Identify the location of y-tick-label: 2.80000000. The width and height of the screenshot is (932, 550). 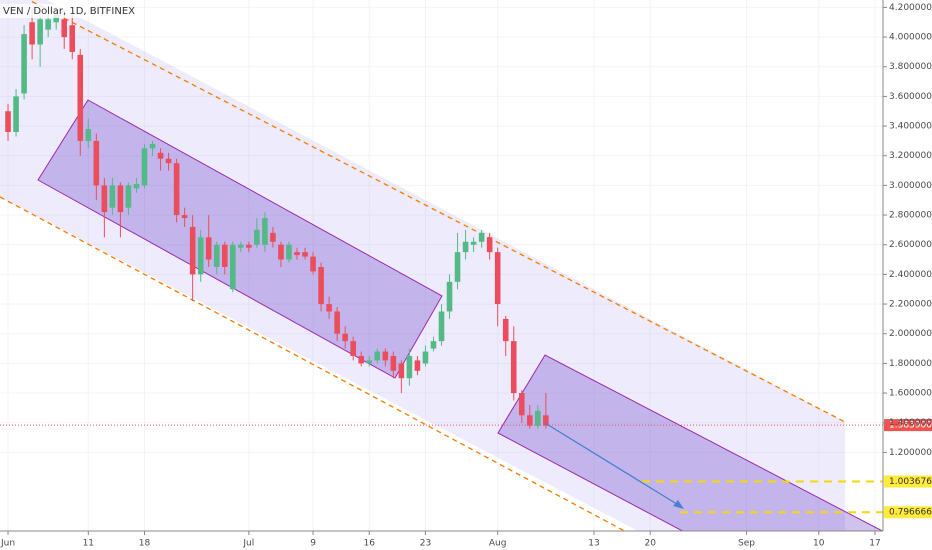
(910, 216).